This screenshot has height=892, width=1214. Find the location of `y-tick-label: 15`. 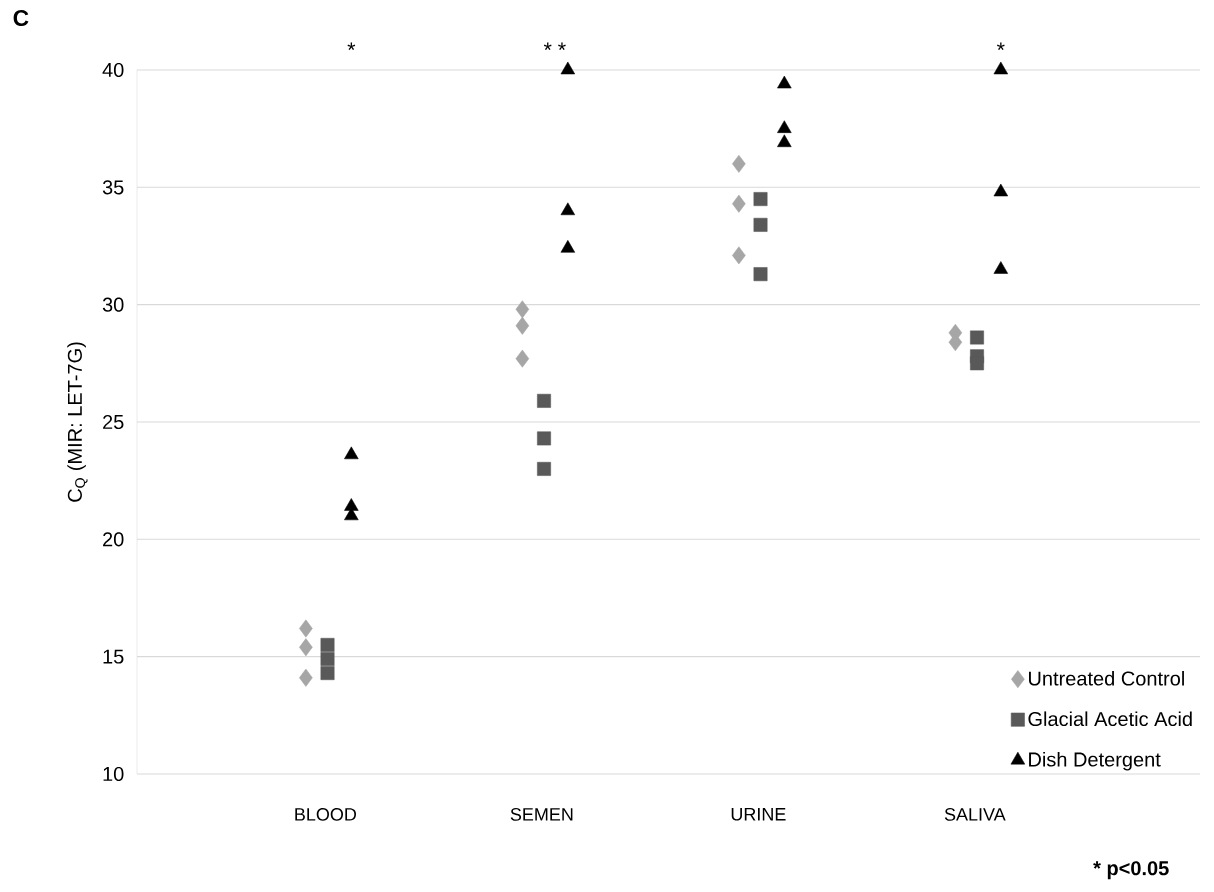

y-tick-label: 15 is located at coordinates (113, 656).